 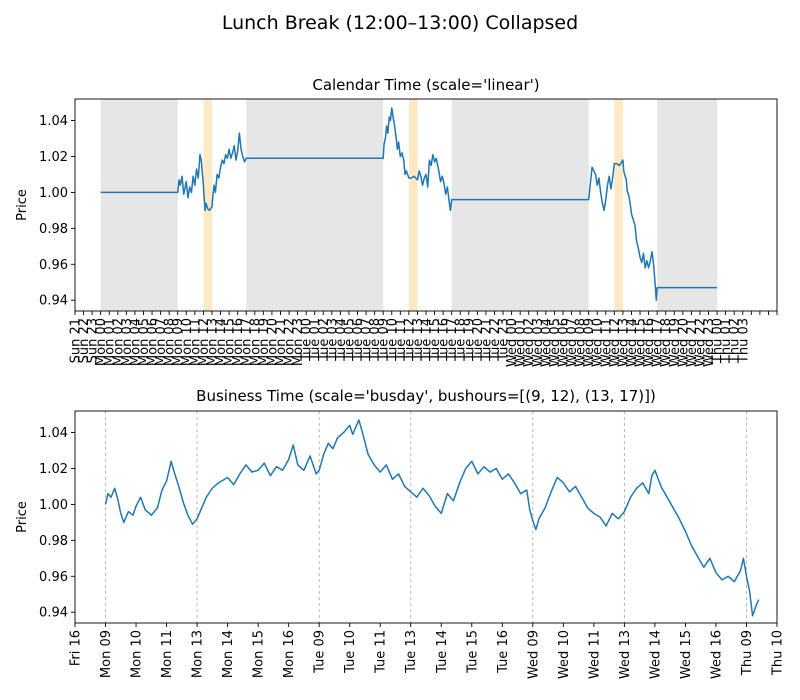 What do you see at coordinates (135, 342) in the screenshot?
I see `x-tick-label: Mon 04` at bounding box center [135, 342].